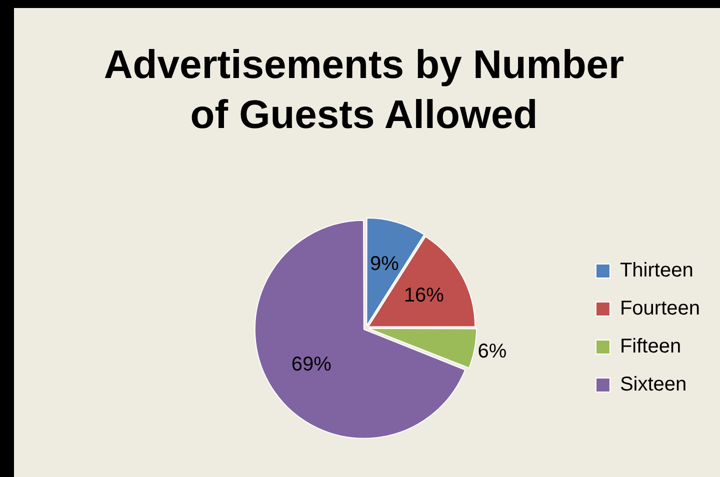 The width and height of the screenshot is (720, 477). What do you see at coordinates (653, 385) in the screenshot?
I see `legend-label: Sixteen` at bounding box center [653, 385].